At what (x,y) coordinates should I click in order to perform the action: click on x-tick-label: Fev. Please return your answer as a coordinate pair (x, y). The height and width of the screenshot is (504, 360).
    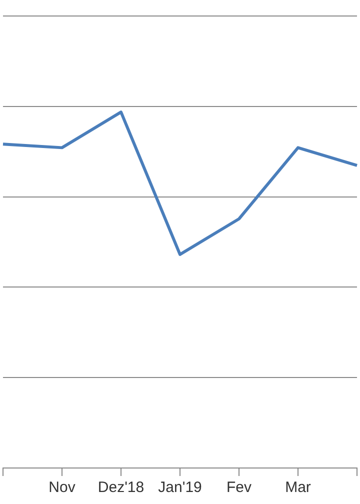
    Looking at the image, I should click on (239, 487).